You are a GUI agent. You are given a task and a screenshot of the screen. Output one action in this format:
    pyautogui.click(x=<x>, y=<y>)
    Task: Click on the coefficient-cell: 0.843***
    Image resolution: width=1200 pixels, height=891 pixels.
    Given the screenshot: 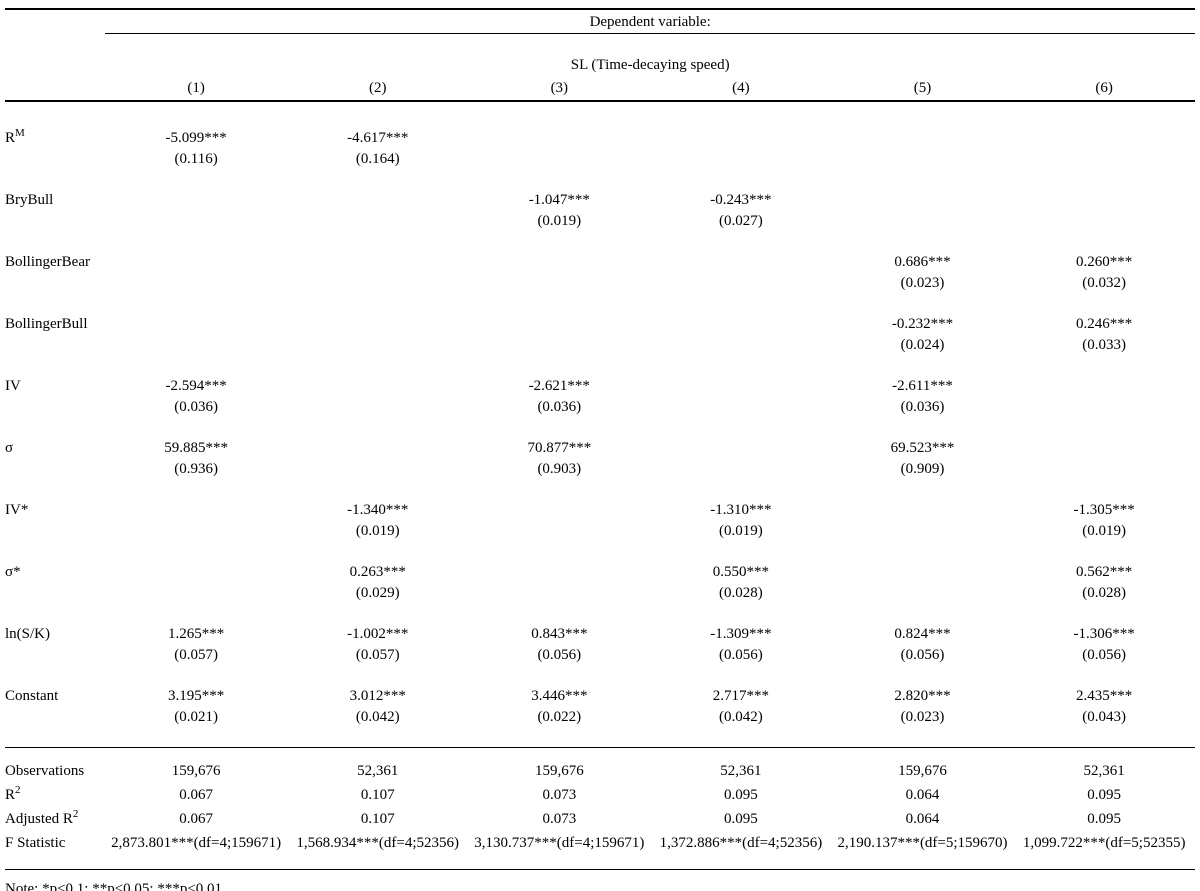 What is the action you would take?
    pyautogui.click(x=559, y=633)
    